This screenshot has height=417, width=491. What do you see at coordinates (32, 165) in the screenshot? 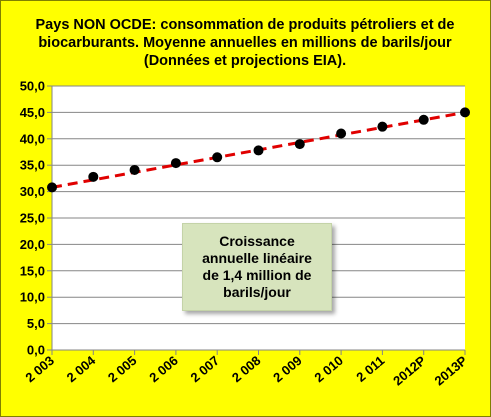
I see `y-tick-label: 35,0` at bounding box center [32, 165].